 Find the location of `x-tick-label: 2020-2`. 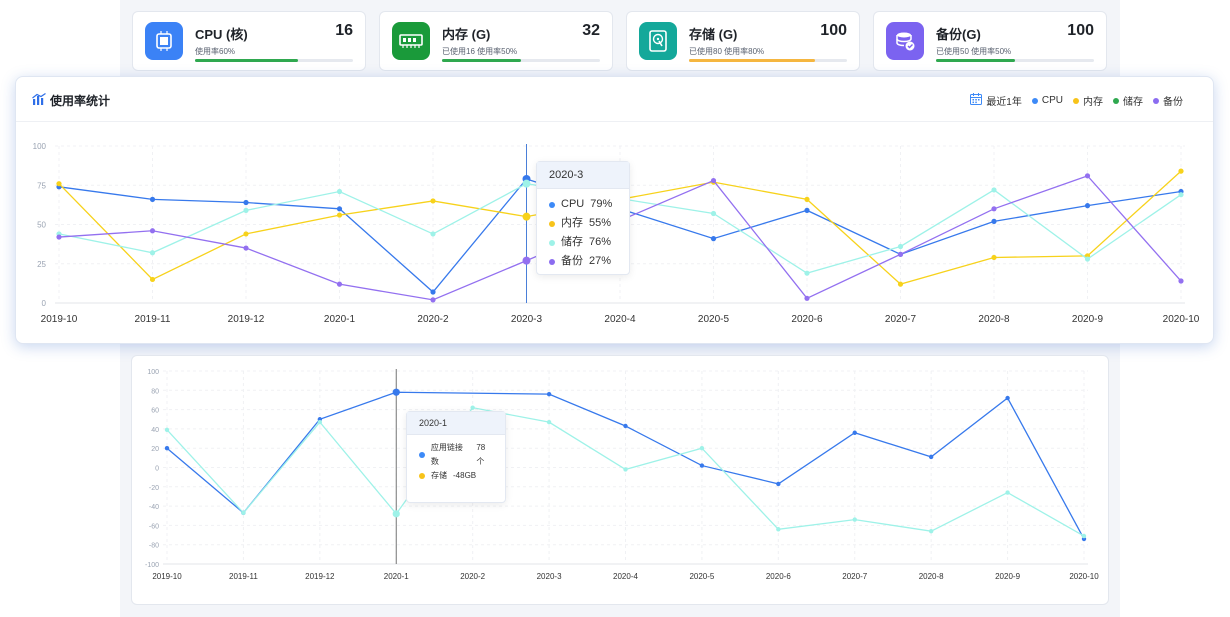

x-tick-label: 2020-2 is located at coordinates (472, 576).